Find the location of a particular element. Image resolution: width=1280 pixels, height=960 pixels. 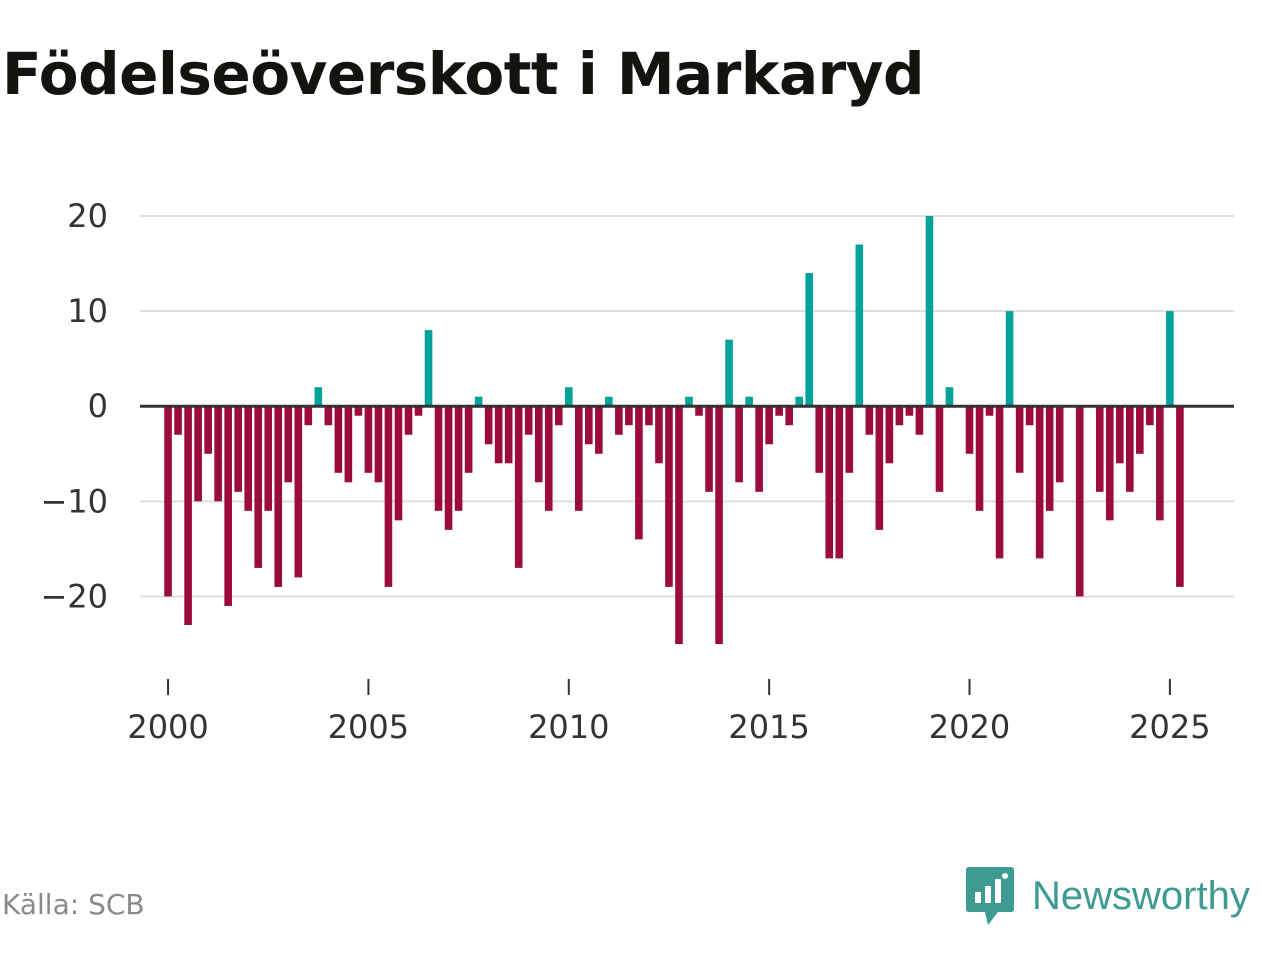

newsworthy-logo-icon is located at coordinates (990, 896).